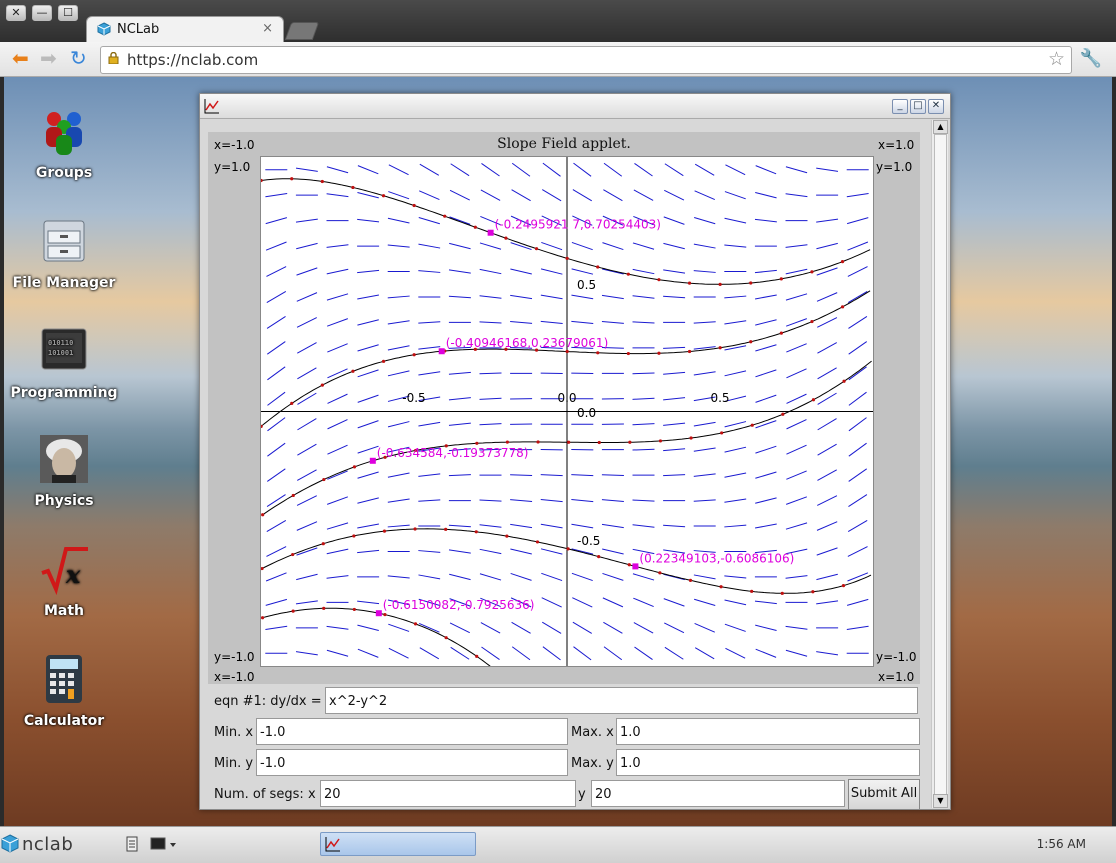  Describe the element at coordinates (47, 844) in the screenshot. I see `nclab-logo: nclab` at that location.